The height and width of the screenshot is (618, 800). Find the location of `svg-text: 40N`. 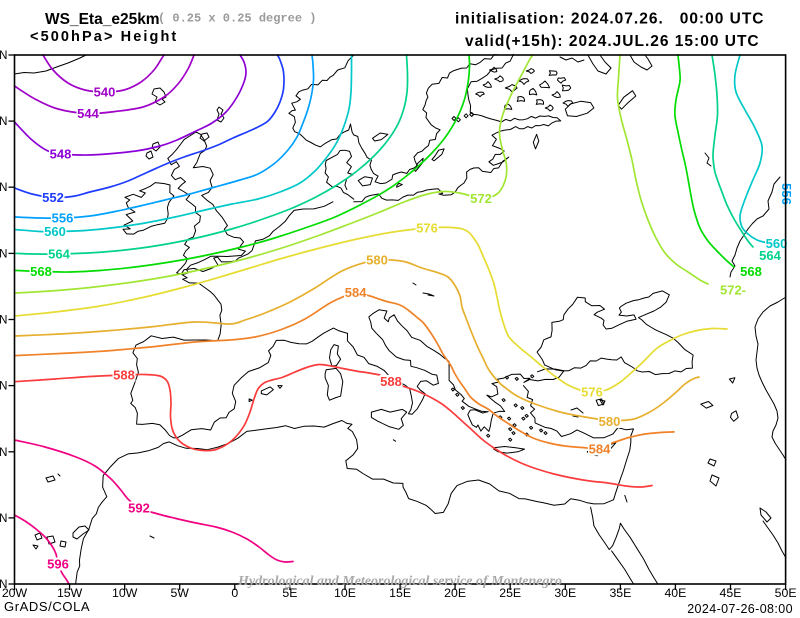

svg-text: 40N is located at coordinates (4, 387).